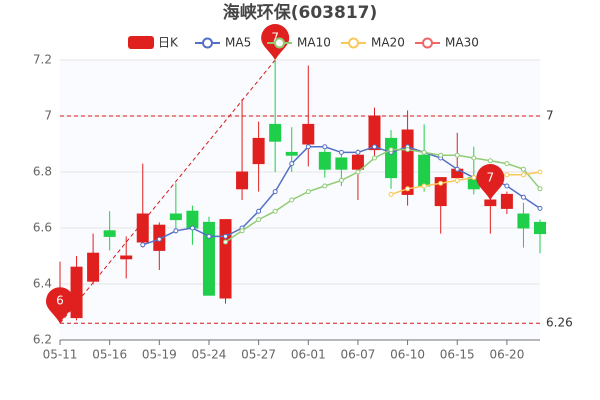  I want to click on mark-line-label: 6.26, so click(559, 323).